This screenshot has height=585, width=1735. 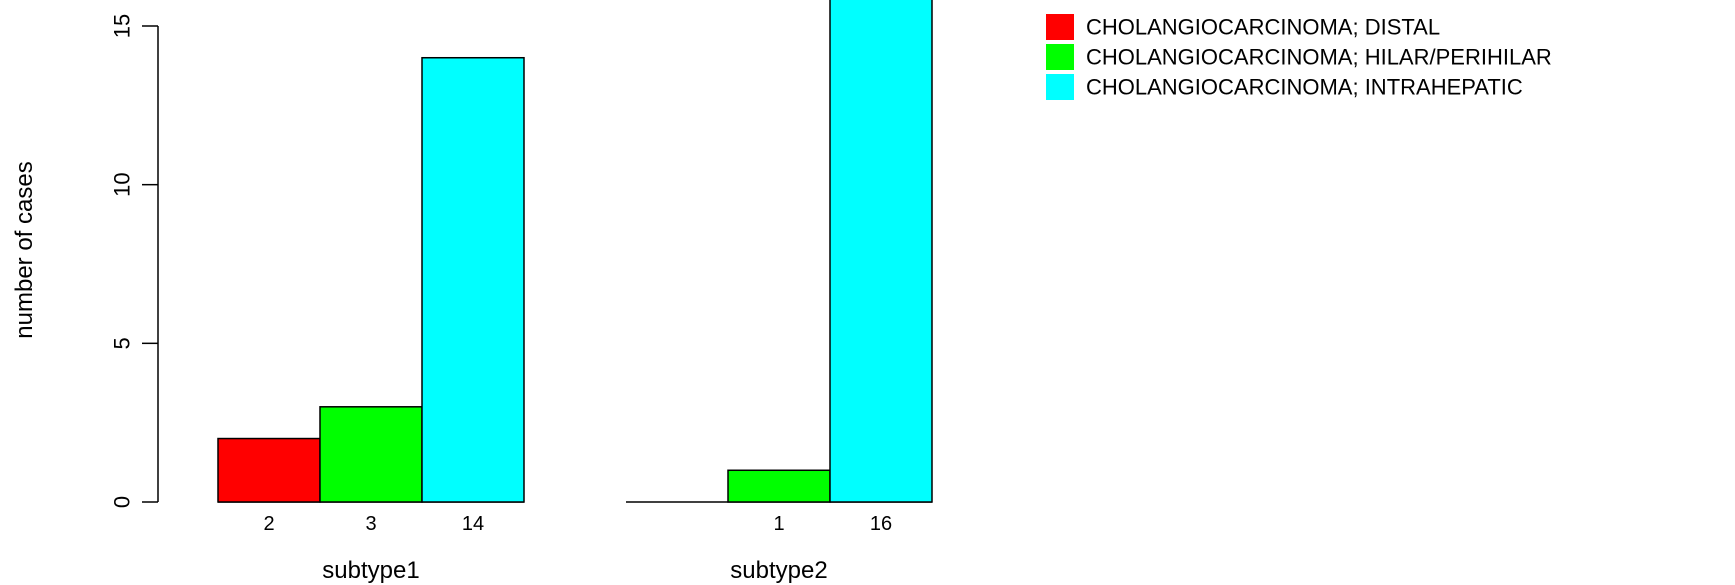 What do you see at coordinates (134, 261) in the screenshot?
I see `y-axis: 0 5 10 15` at bounding box center [134, 261].